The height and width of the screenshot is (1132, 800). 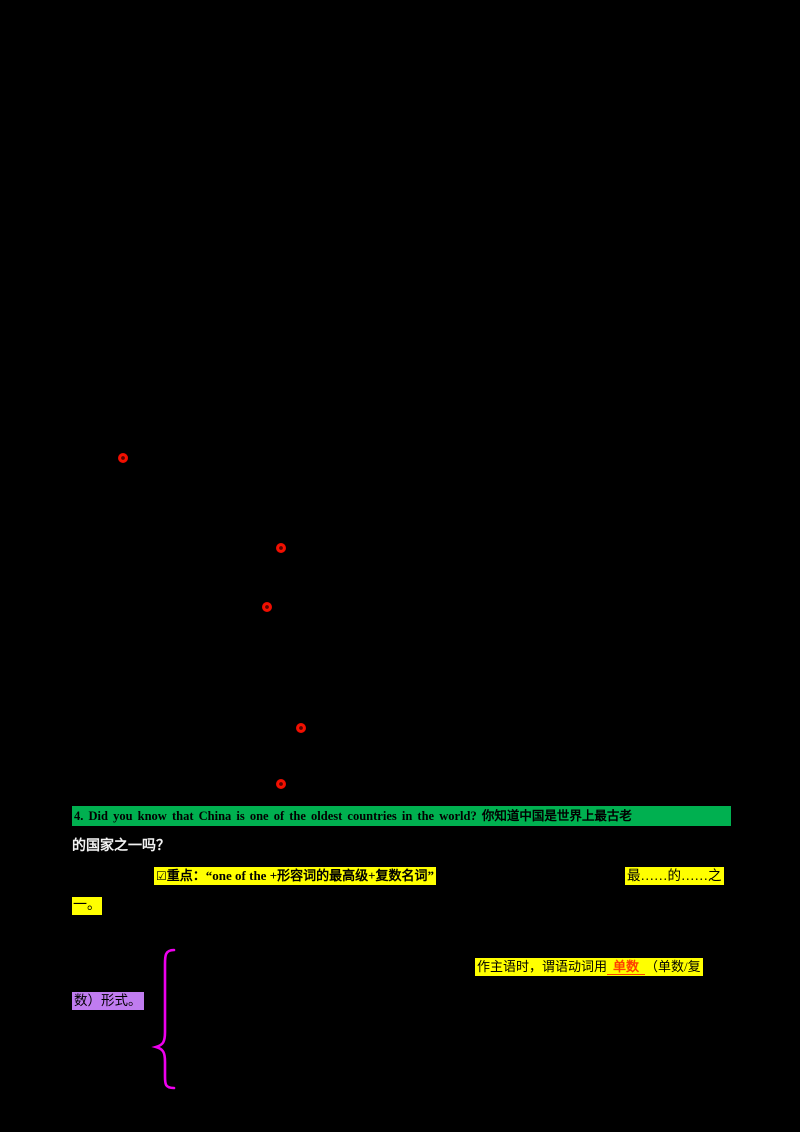 I want to click on keypoint-meaning: 最……的……之, so click(x=674, y=876).